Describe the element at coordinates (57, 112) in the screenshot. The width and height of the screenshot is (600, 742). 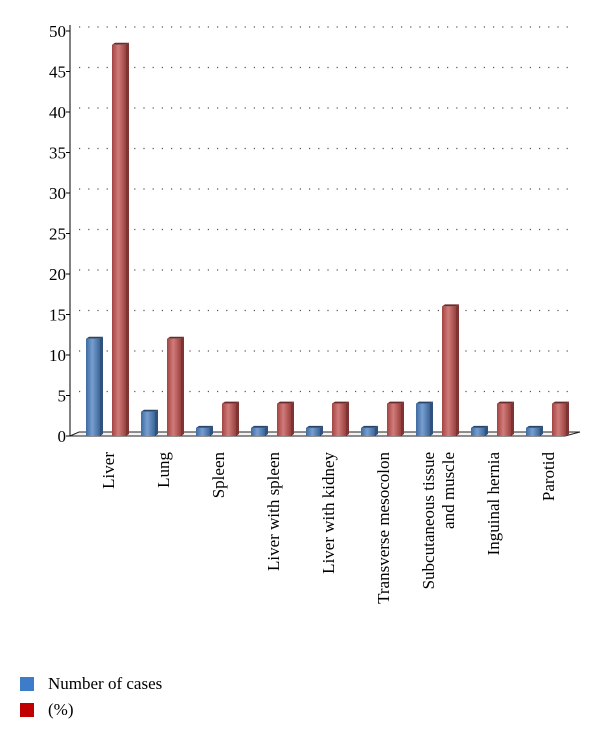
I see `y-tick-label: 40` at that location.